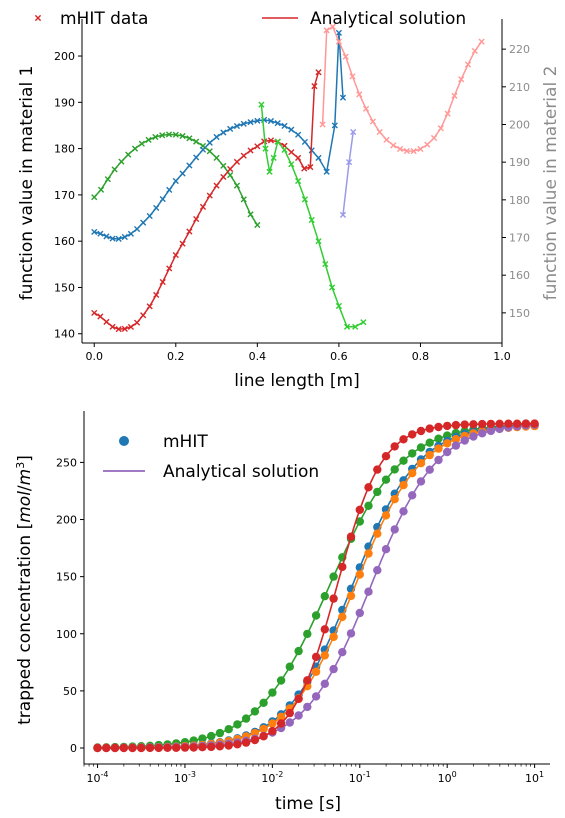 This screenshot has width=565, height=818. What do you see at coordinates (64, 334) in the screenshot?
I see `chart-top-y-tick-label-140: 140` at bounding box center [64, 334].